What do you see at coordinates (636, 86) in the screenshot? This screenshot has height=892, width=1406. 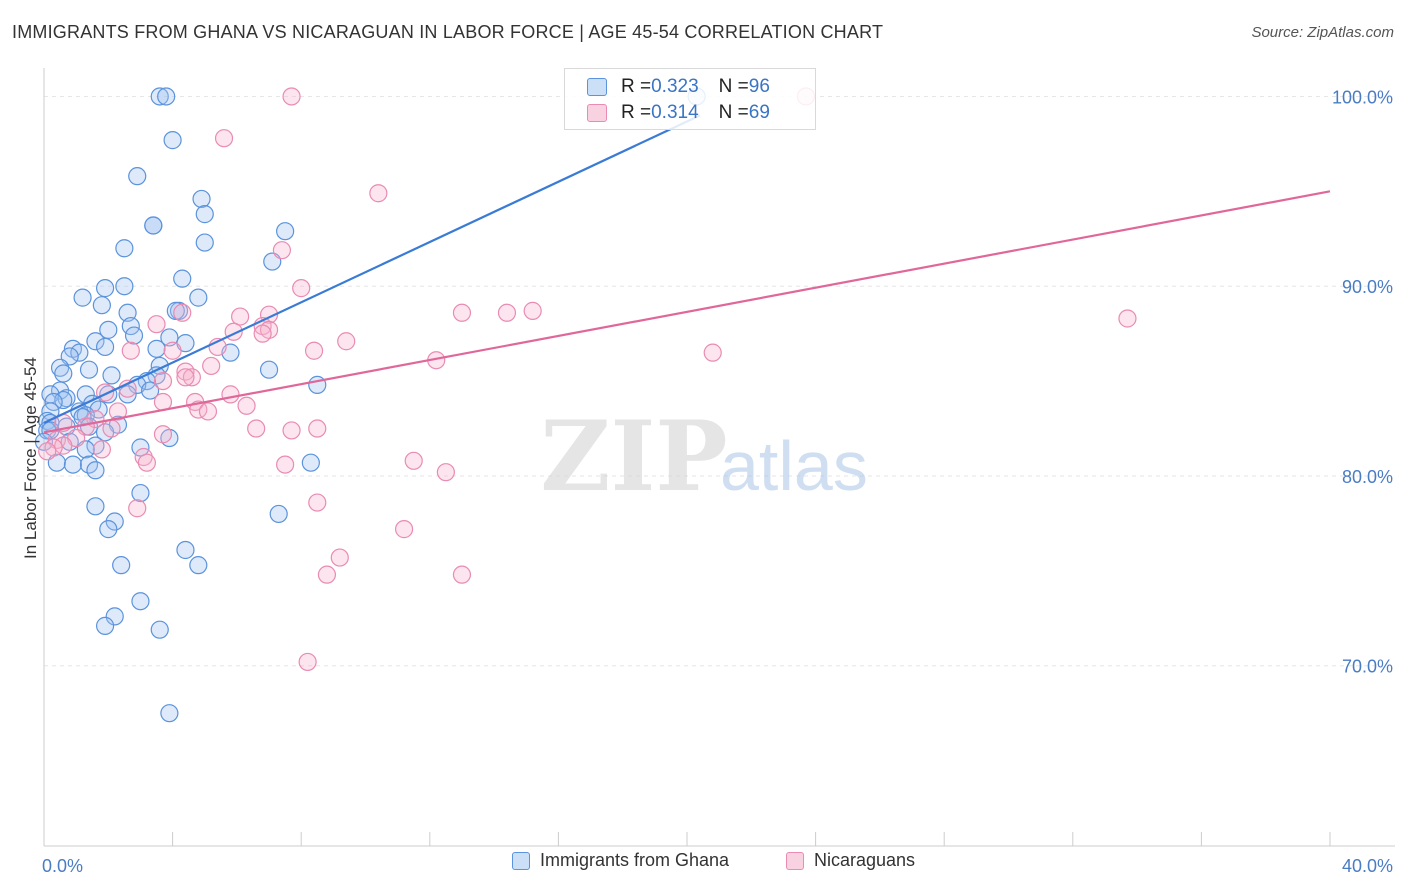 I see `stats-r-label-ghana: R =` at bounding box center [636, 86].